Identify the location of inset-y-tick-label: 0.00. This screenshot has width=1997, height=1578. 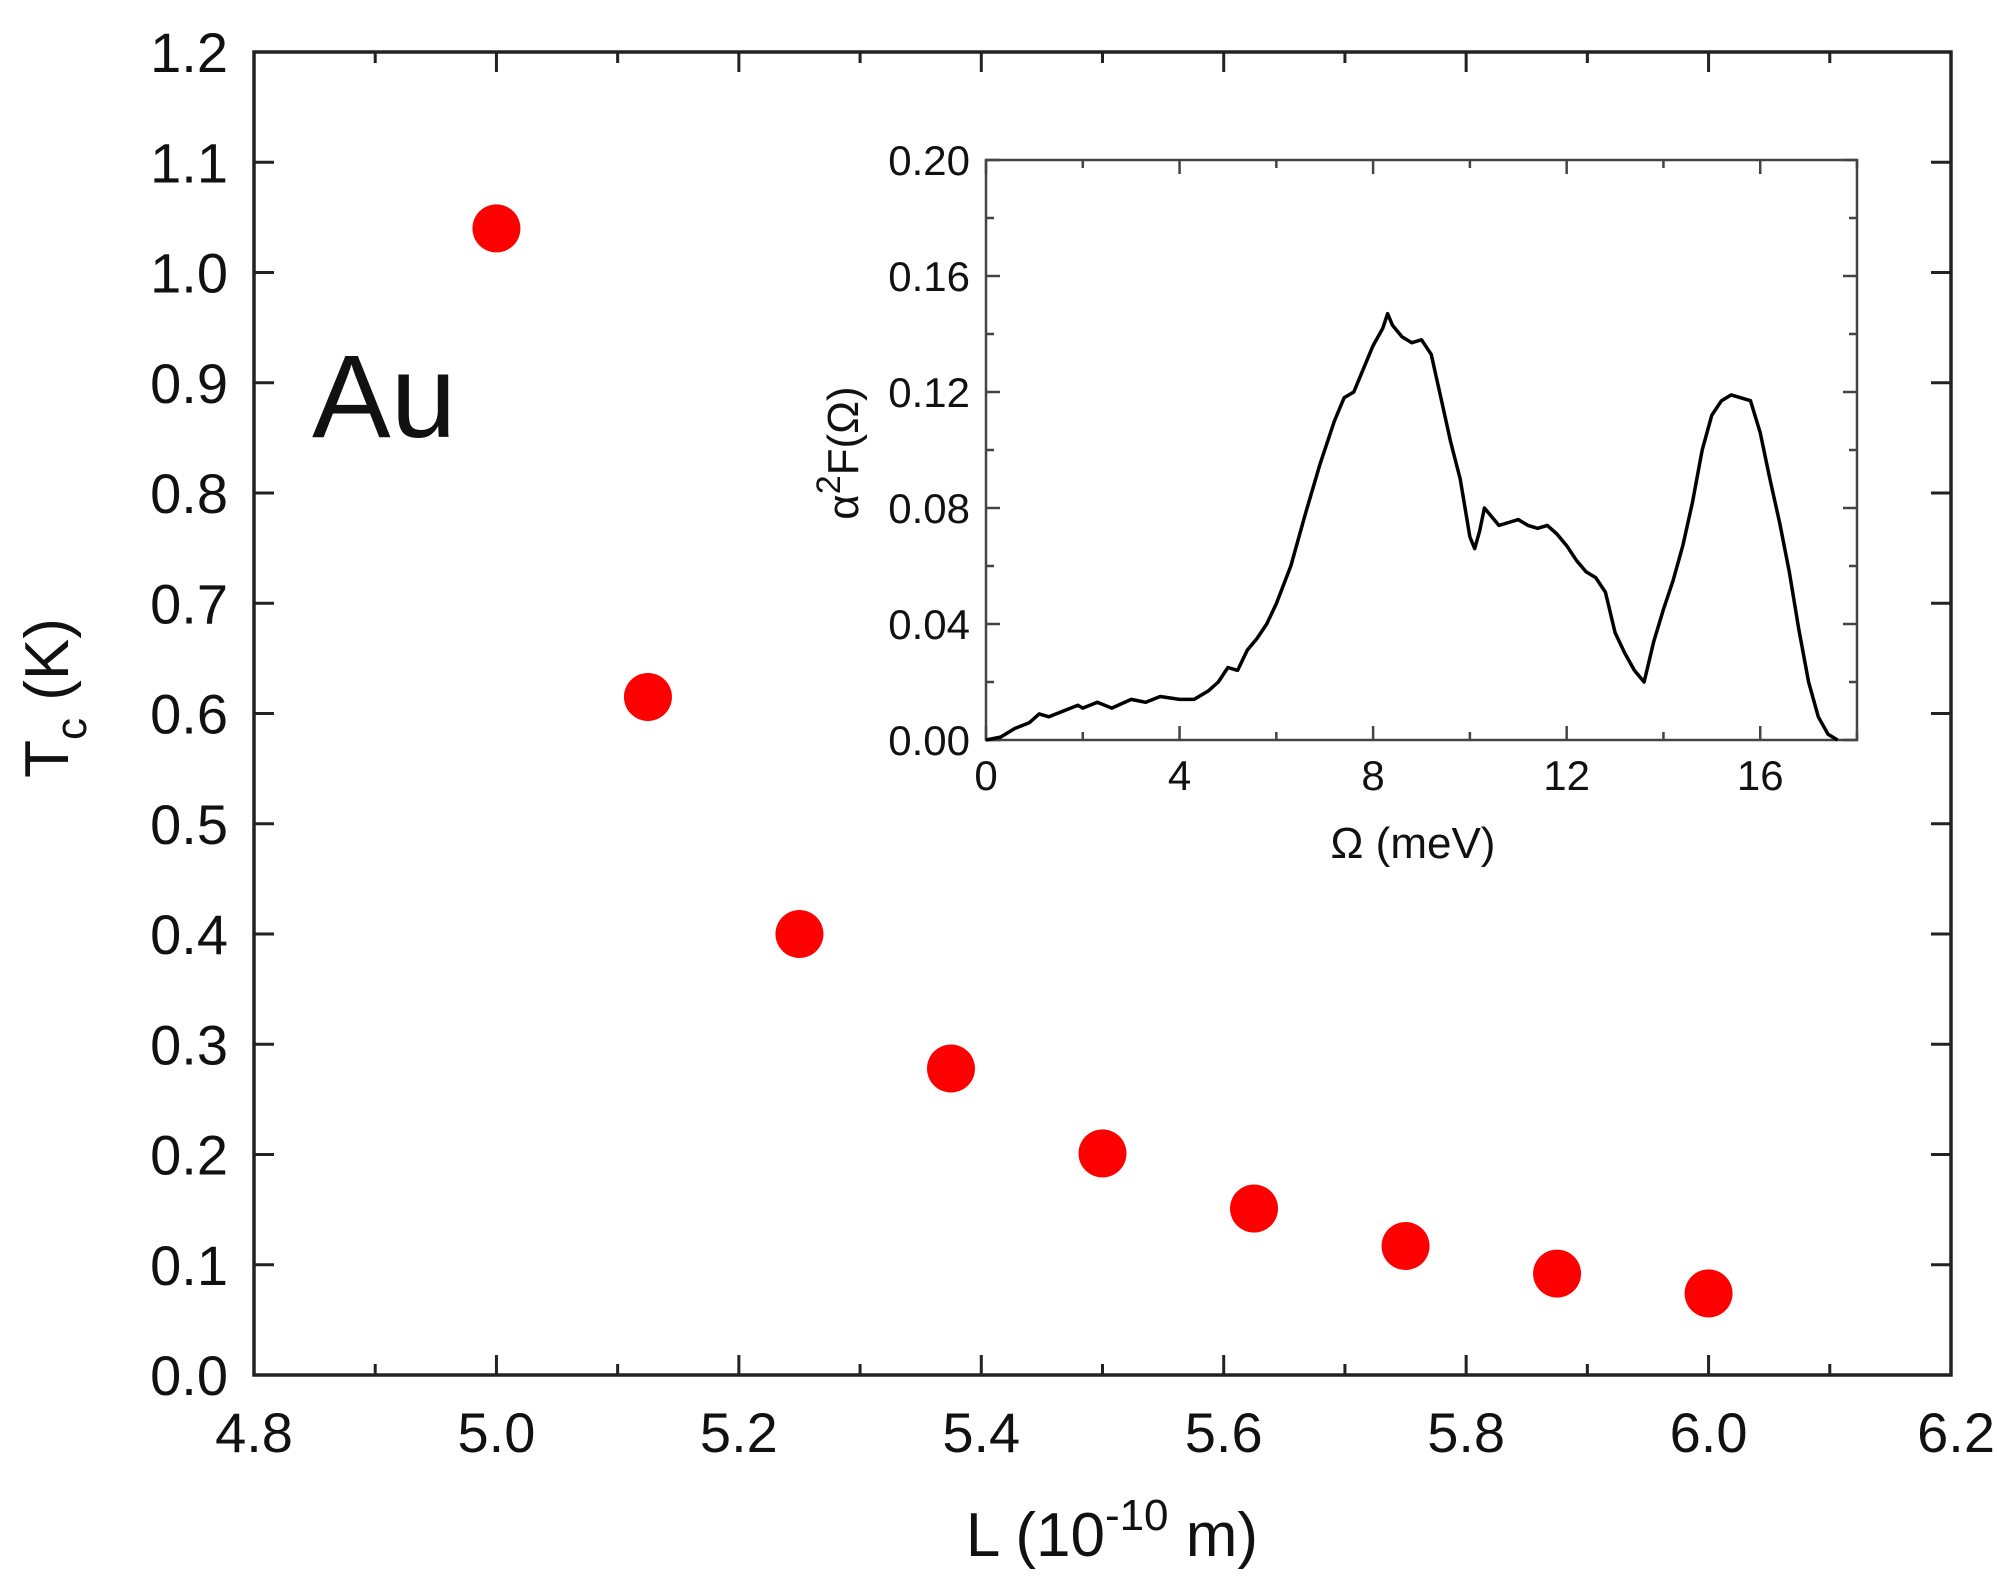
(929, 740).